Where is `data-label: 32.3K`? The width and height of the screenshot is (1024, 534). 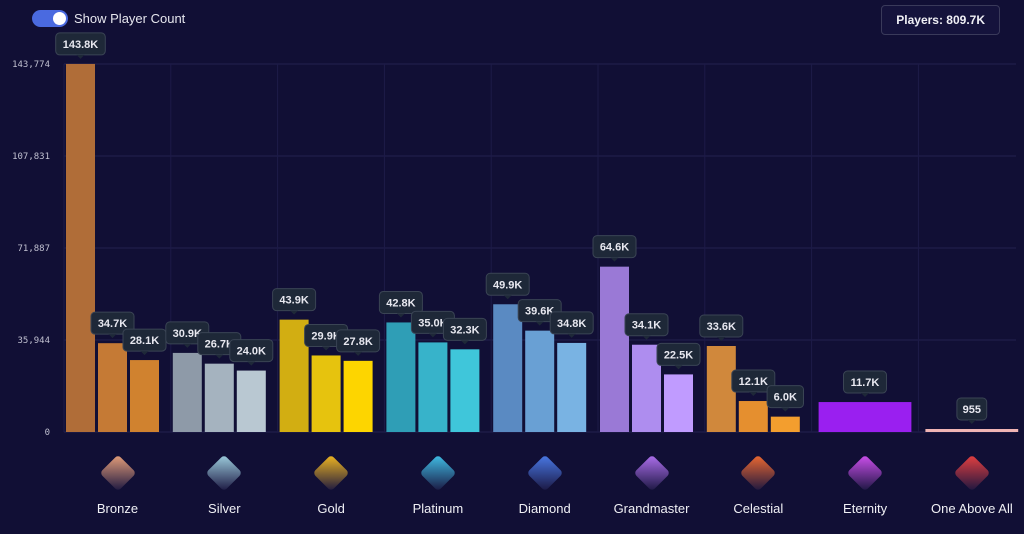 data-label: 32.3K is located at coordinates (464, 330).